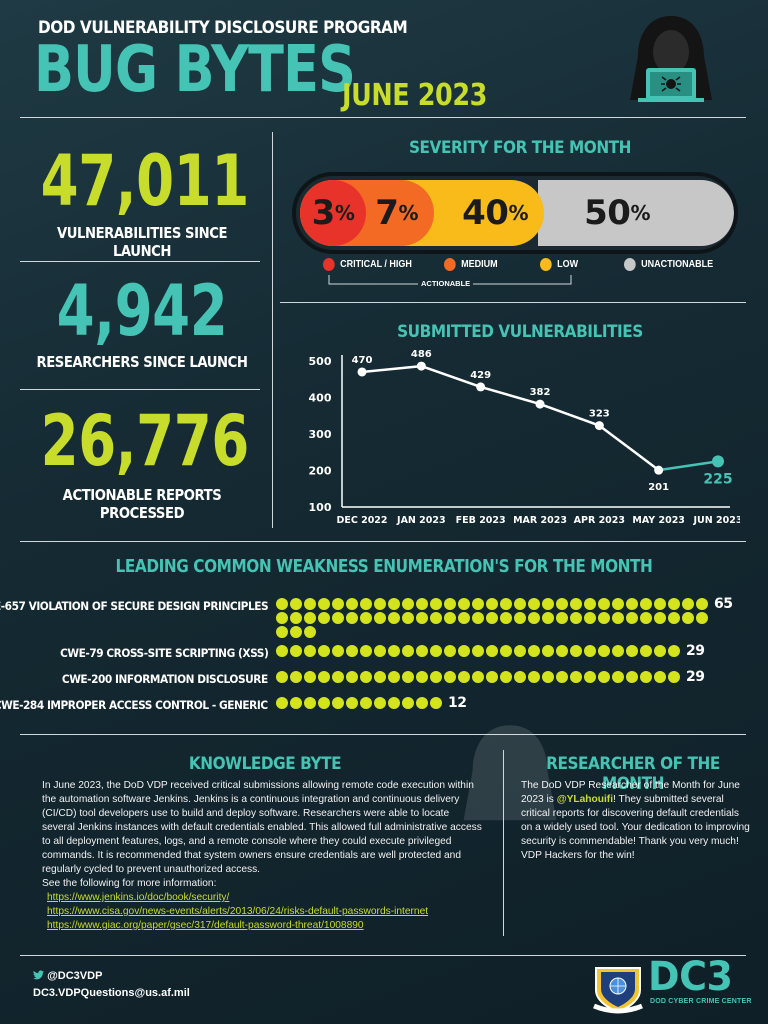  Describe the element at coordinates (387, 213) in the screenshot. I see `severity-value-medium: 7` at that location.